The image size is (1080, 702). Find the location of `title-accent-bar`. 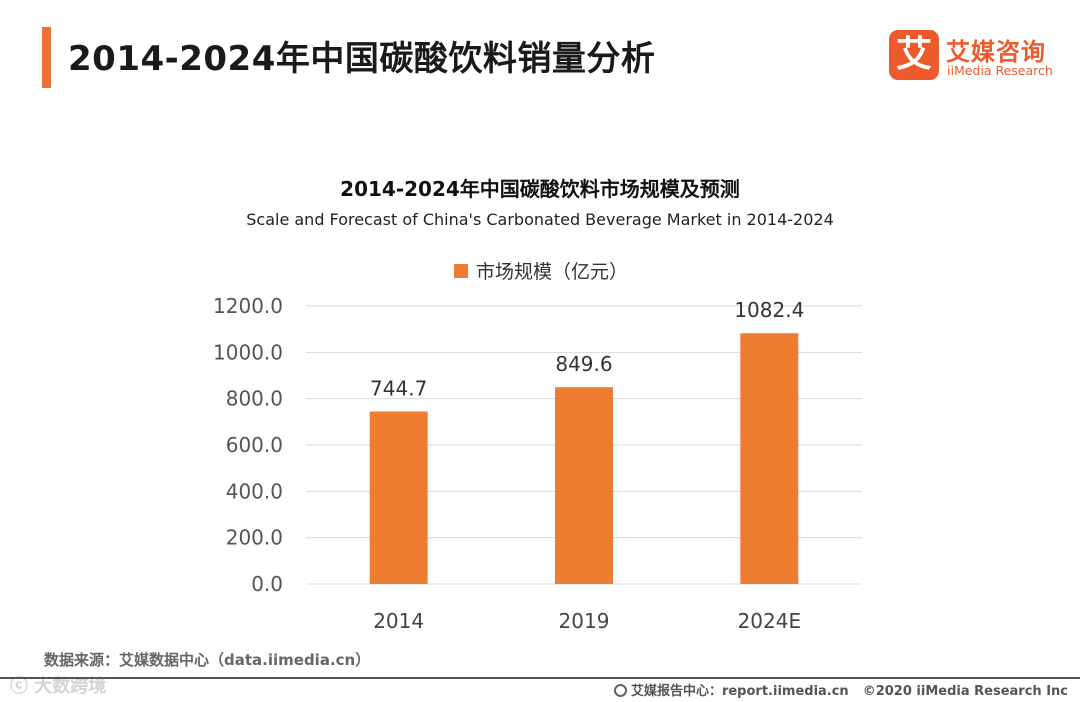

title-accent-bar is located at coordinates (46, 57).